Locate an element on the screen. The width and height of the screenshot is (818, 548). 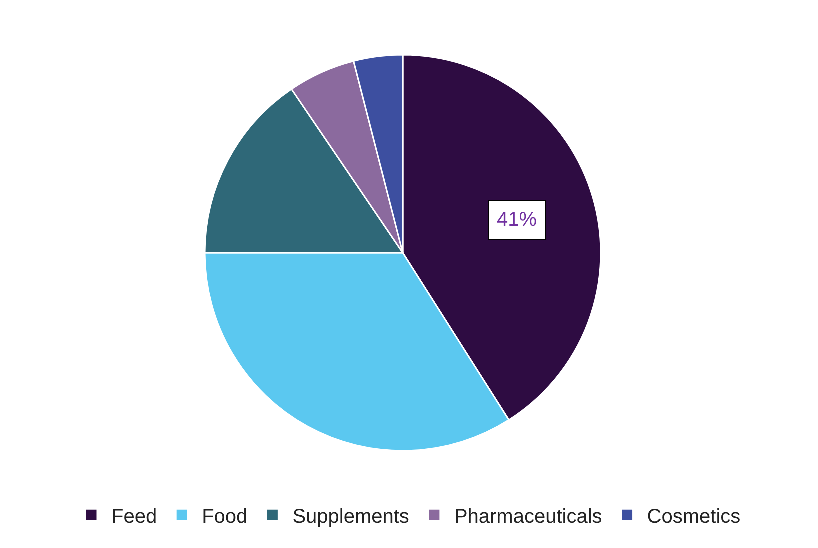
legend-label: Food is located at coordinates (225, 517).